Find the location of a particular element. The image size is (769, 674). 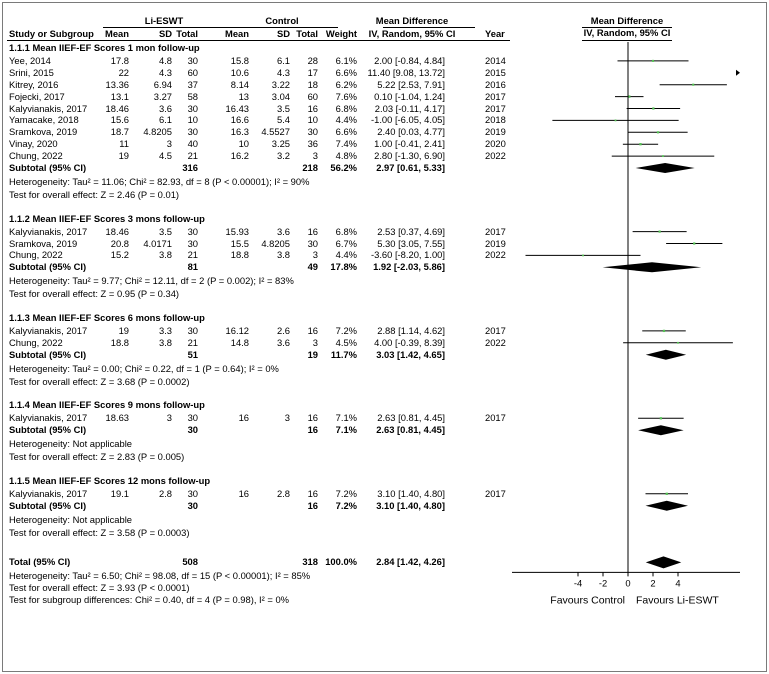

control-mean: 15.8 is located at coordinates (239, 60).